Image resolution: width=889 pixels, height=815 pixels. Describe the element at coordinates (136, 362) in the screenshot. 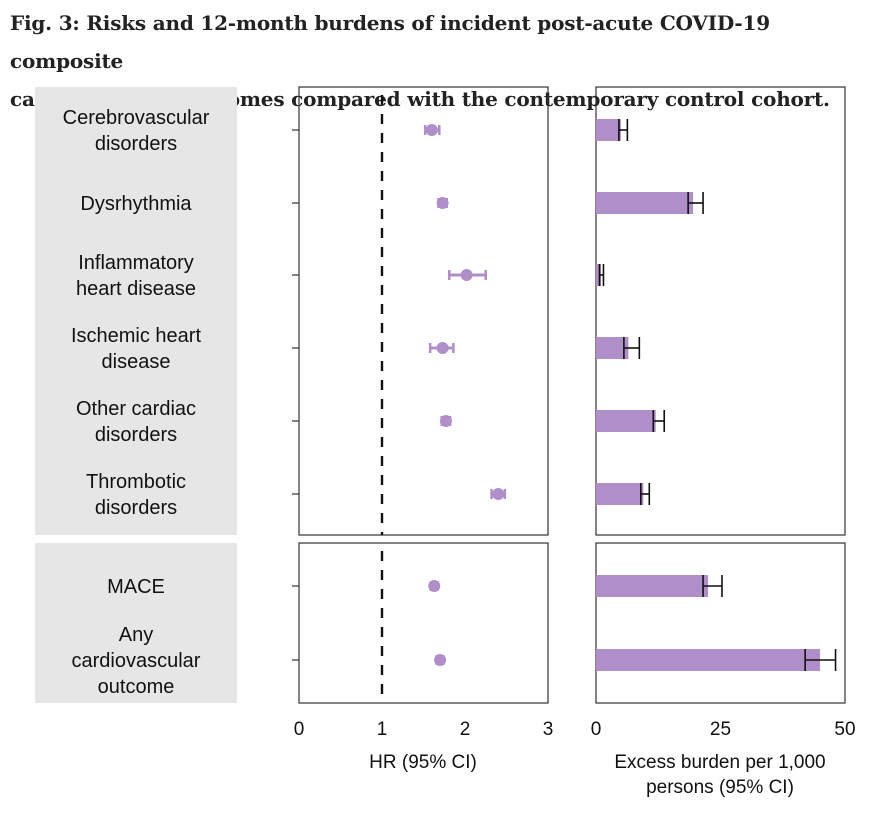

I see `category-label-line: disease` at that location.